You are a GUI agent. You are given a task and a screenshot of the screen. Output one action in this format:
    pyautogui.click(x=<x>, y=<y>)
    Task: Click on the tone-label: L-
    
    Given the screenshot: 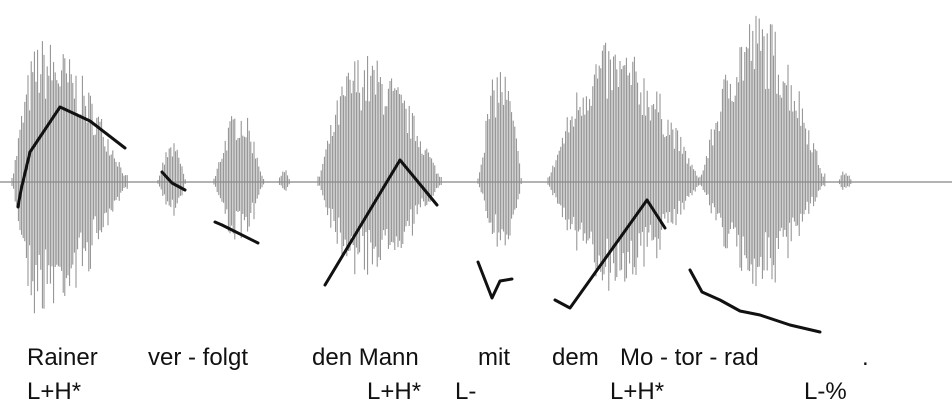 What is the action you would take?
    pyautogui.click(x=466, y=391)
    